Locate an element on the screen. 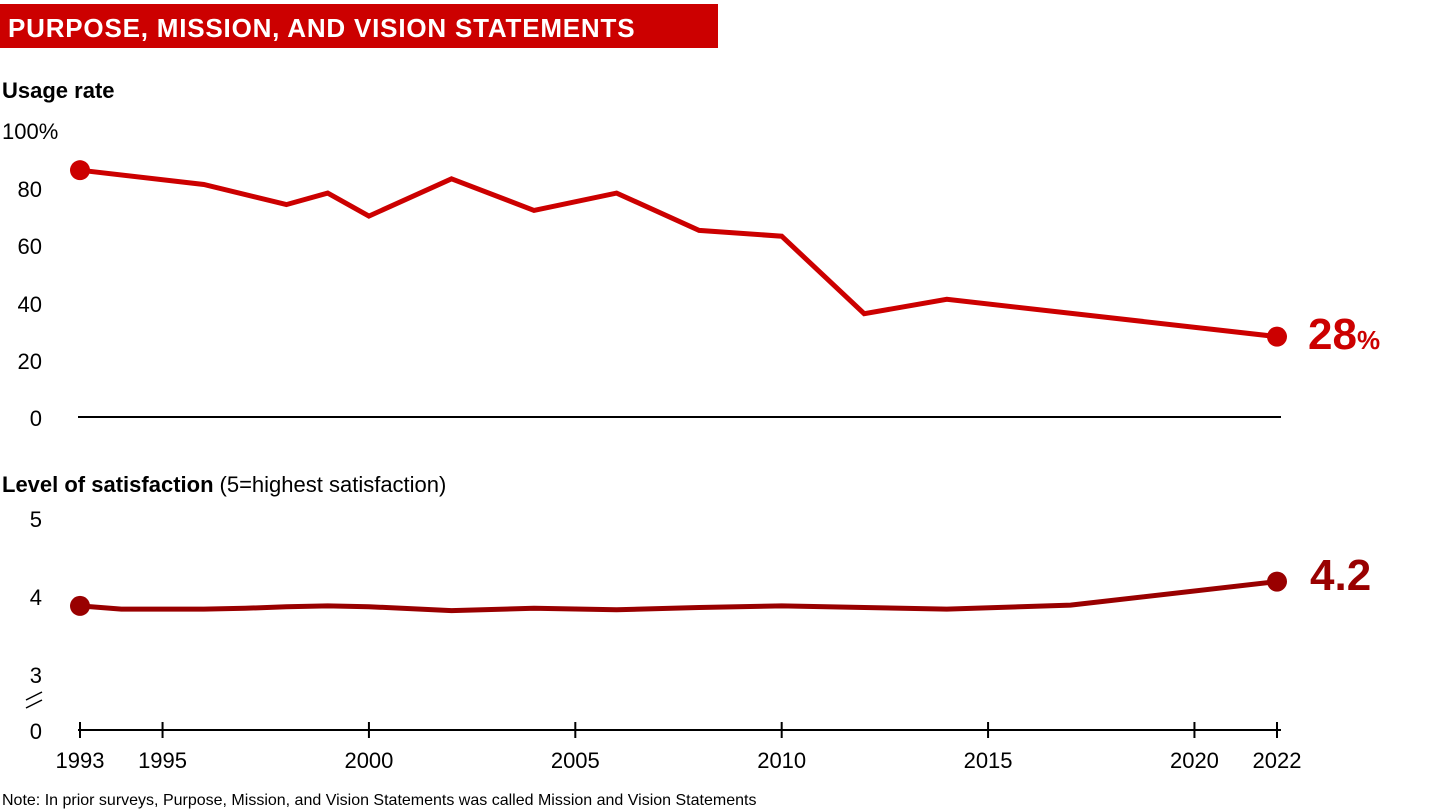  usage-end-label: 28% is located at coordinates (1344, 334).